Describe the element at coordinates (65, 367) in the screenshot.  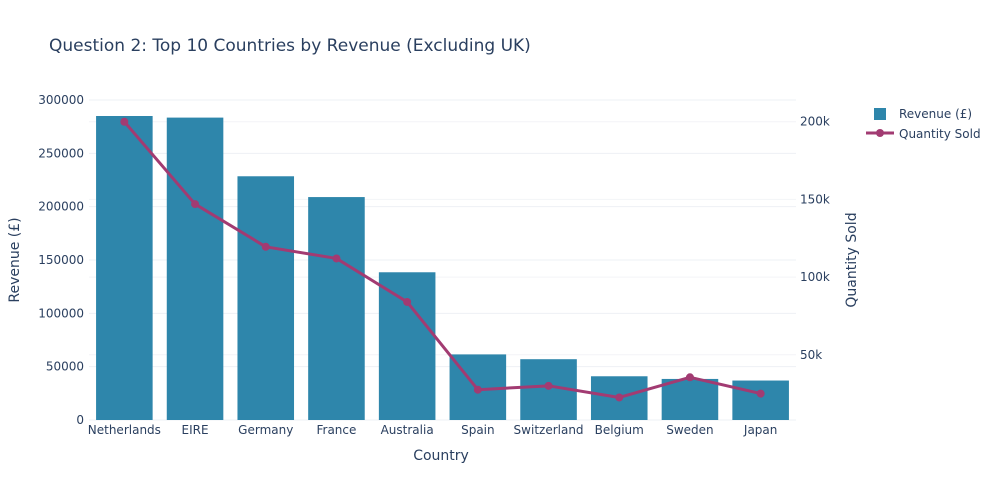
I see `y-tick-label: 50000` at that location.